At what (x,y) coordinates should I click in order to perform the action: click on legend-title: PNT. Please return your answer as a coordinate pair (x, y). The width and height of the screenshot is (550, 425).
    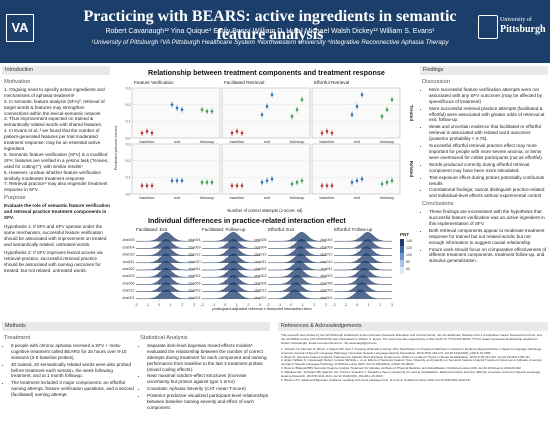
    Looking at the image, I should click on (404, 234).